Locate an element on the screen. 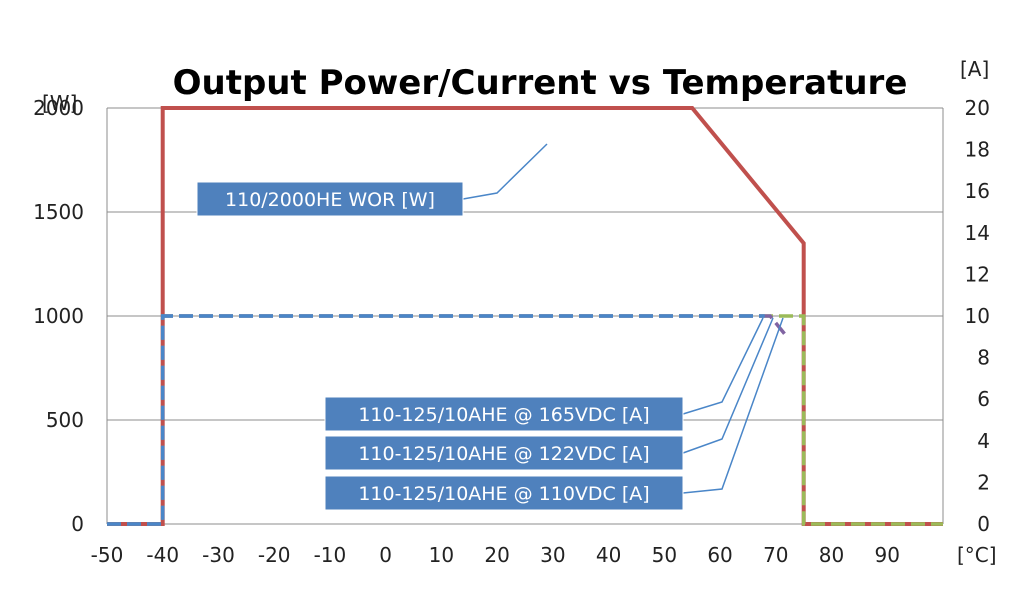  y-left-tick-label: 1000 is located at coordinates (58, 316).